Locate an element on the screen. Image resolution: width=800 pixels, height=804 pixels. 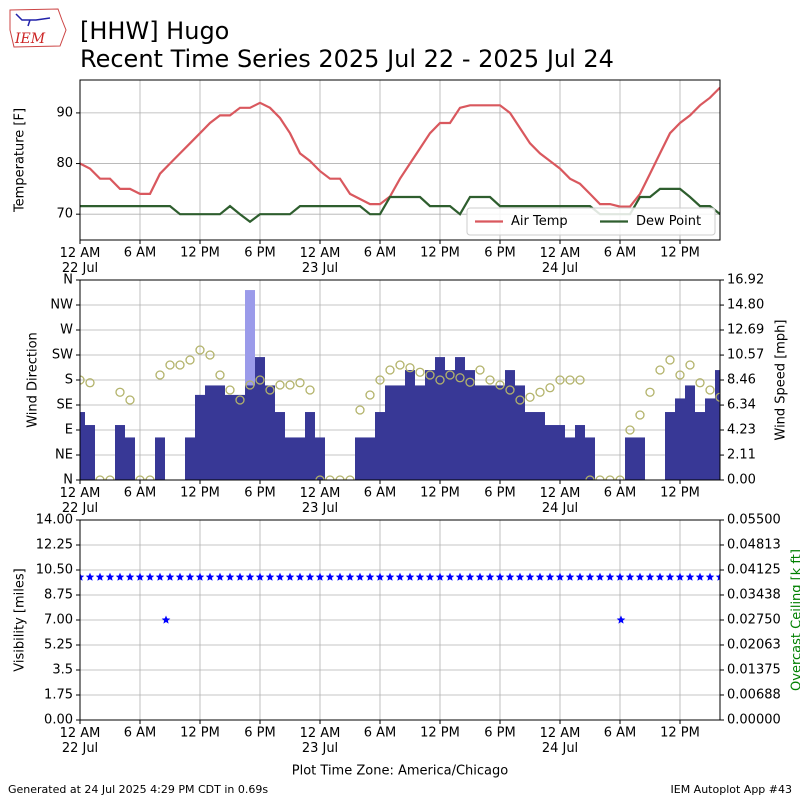
chart-title: [HHW] Hugo is located at coordinates (154, 31).